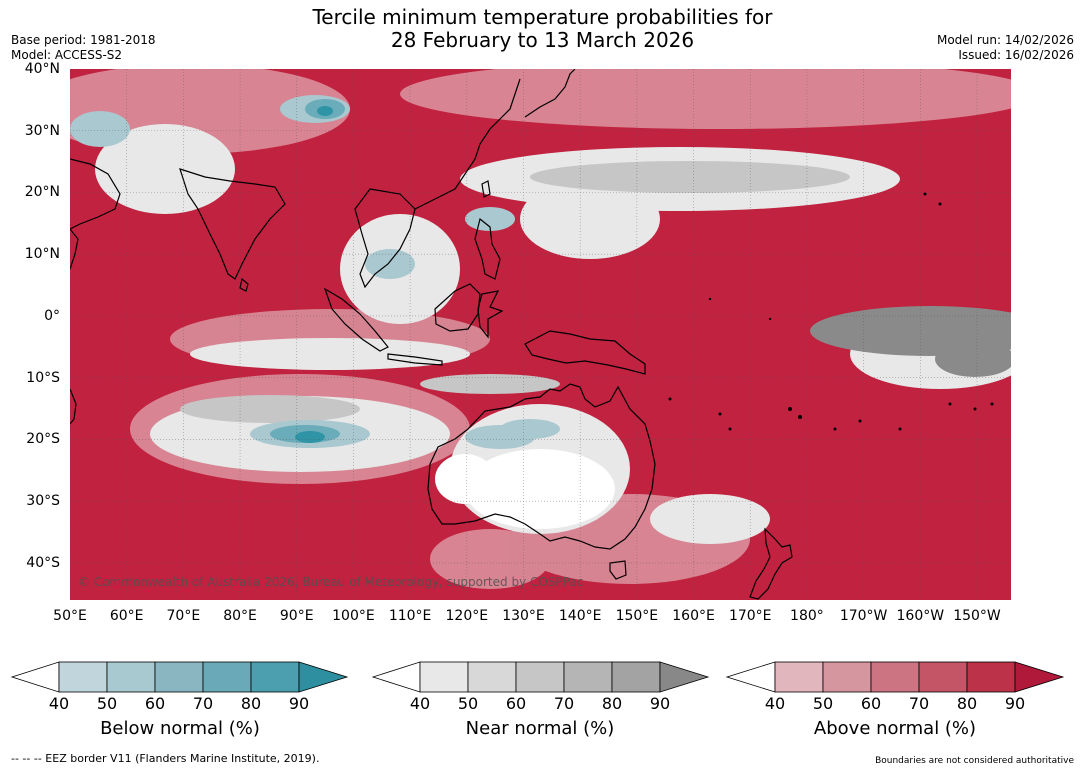 This screenshot has height=770, width=1085. I want to click on australia-coastline, so click(541, 466).